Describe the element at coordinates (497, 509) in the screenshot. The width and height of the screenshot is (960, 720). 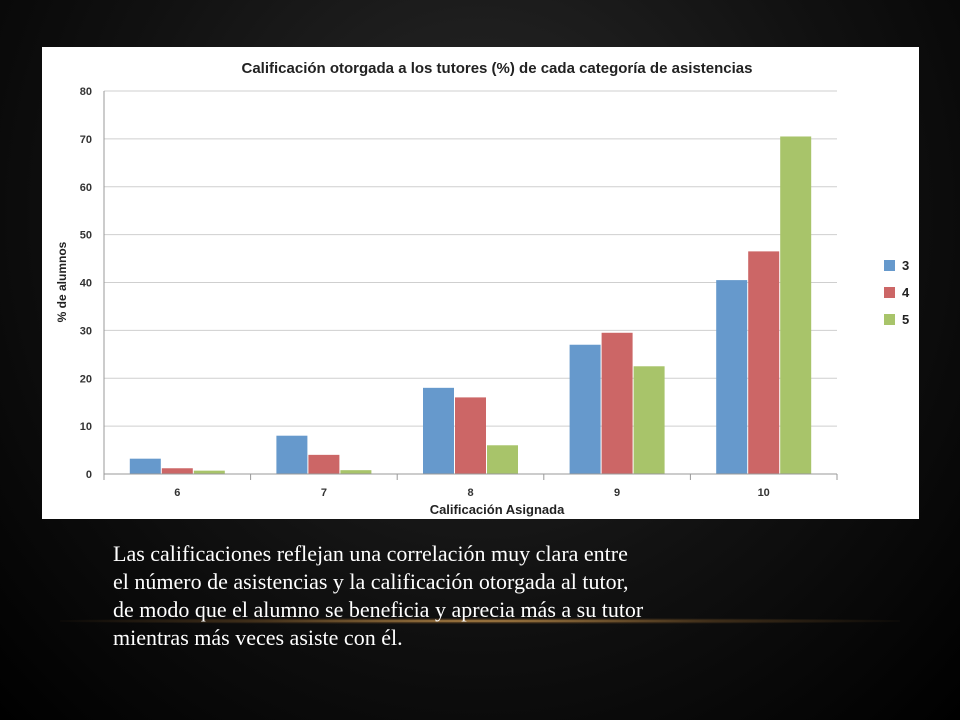
I see `x-axis-label: Calificación Asignada` at that location.